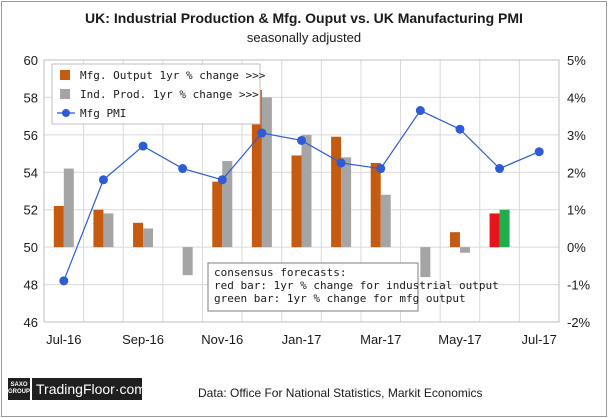  Describe the element at coordinates (576, 135) in the screenshot. I see `right-tick-label: 3%` at that location.